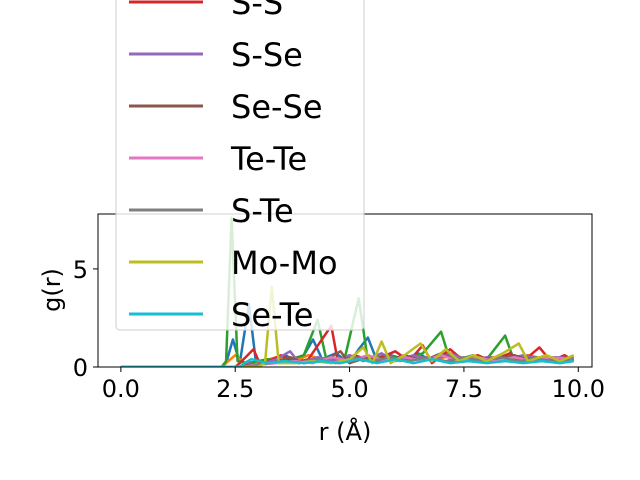 The image size is (640, 480). Describe the element at coordinates (268, 159) in the screenshot. I see `legend-label: Te-Te` at that location.